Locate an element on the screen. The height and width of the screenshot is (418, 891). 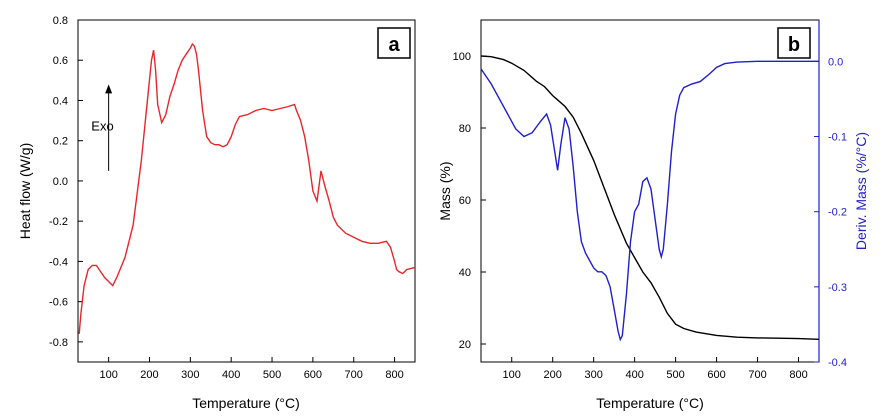
panel-a-ytick-label: 0.8 is located at coordinates (60, 21).